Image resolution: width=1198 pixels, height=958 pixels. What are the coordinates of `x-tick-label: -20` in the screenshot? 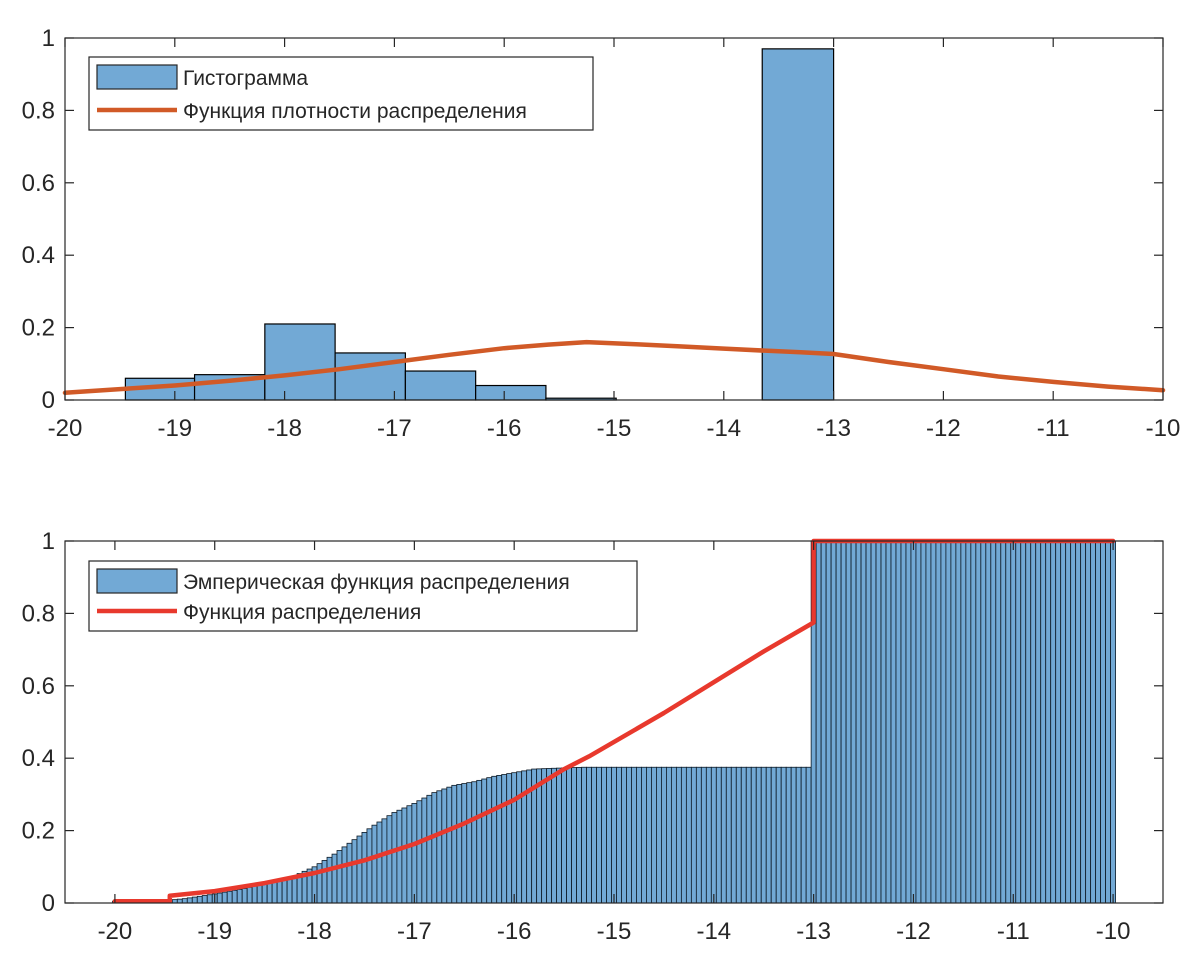 It's located at (65, 428).